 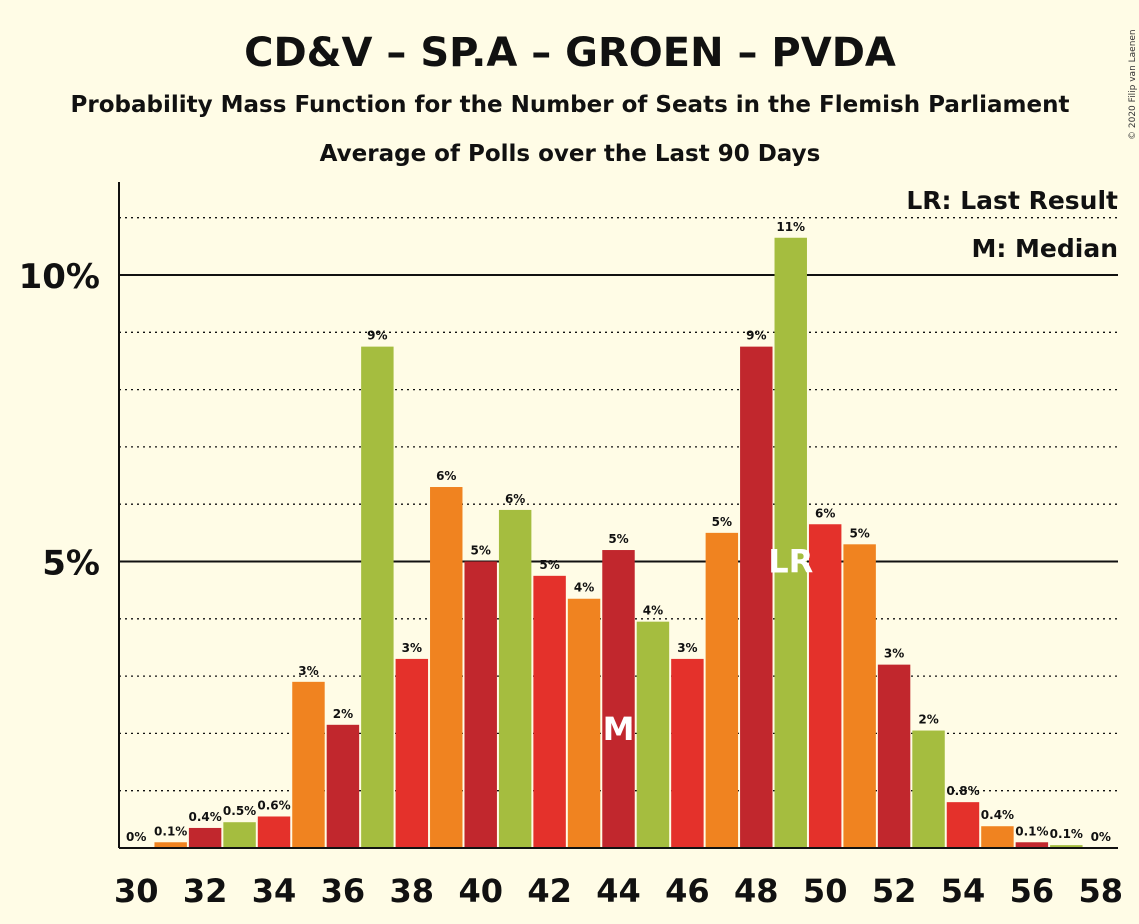 I want to click on value-label-45: 4%, so click(x=653, y=611).